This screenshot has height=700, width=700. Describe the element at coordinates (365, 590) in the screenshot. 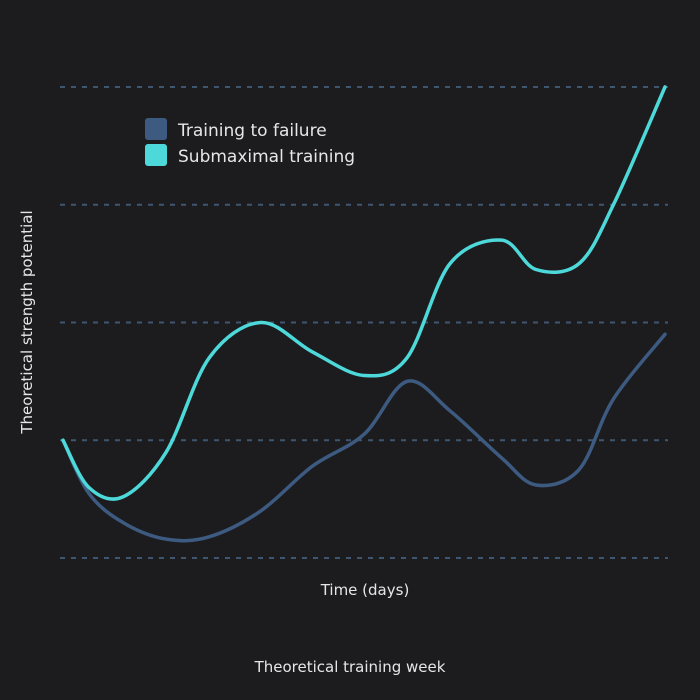

I see `x-axis-label: Time (days)` at that location.